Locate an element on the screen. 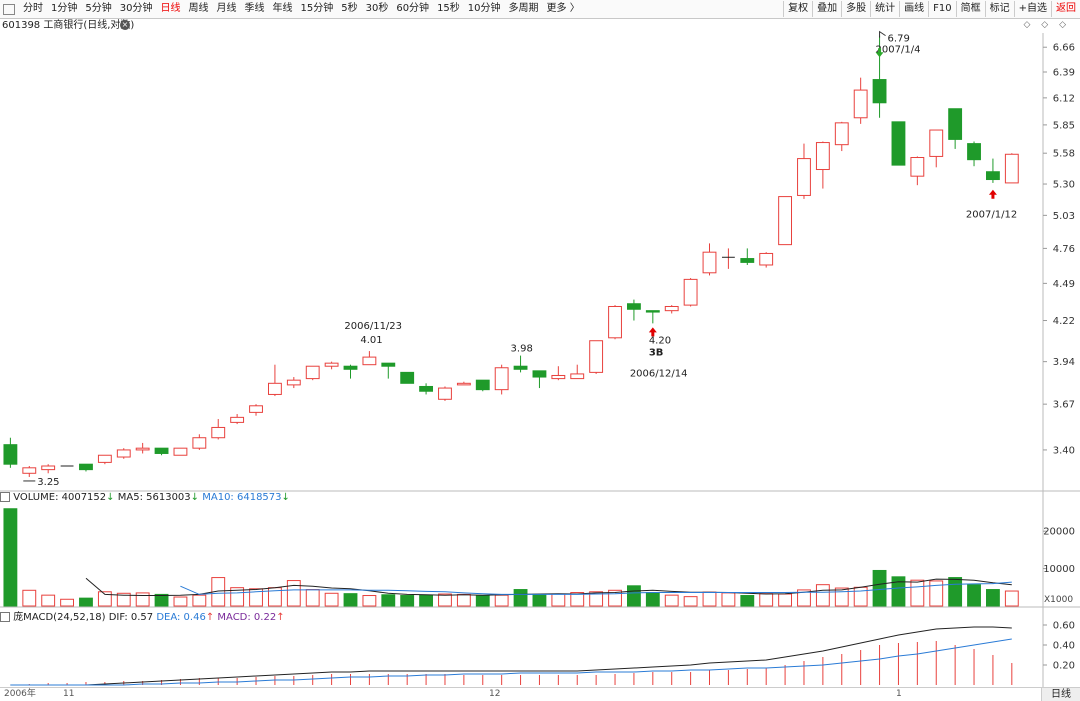  toolbar-button-9: 返回 is located at coordinates (1065, 9).